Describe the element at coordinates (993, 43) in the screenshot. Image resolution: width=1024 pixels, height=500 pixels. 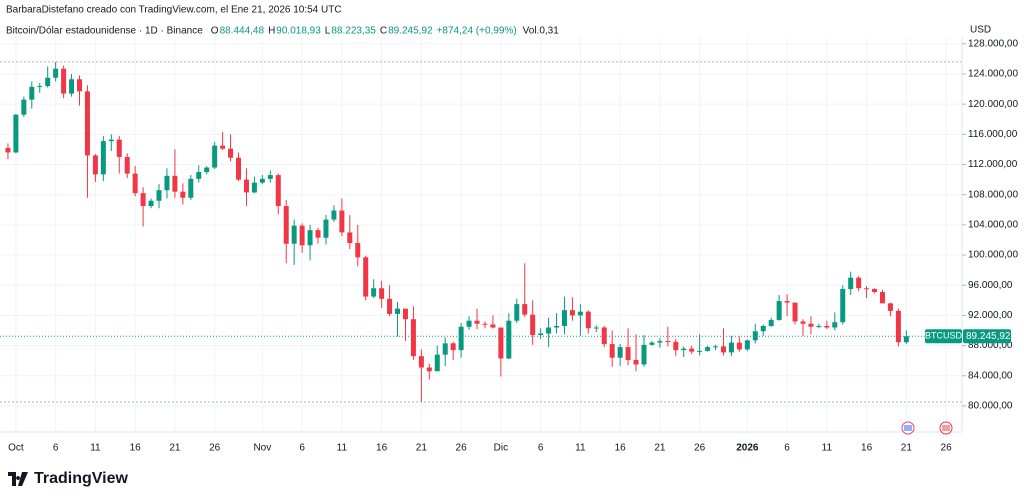
I see `y-tick-label: 128.000,00` at that location.